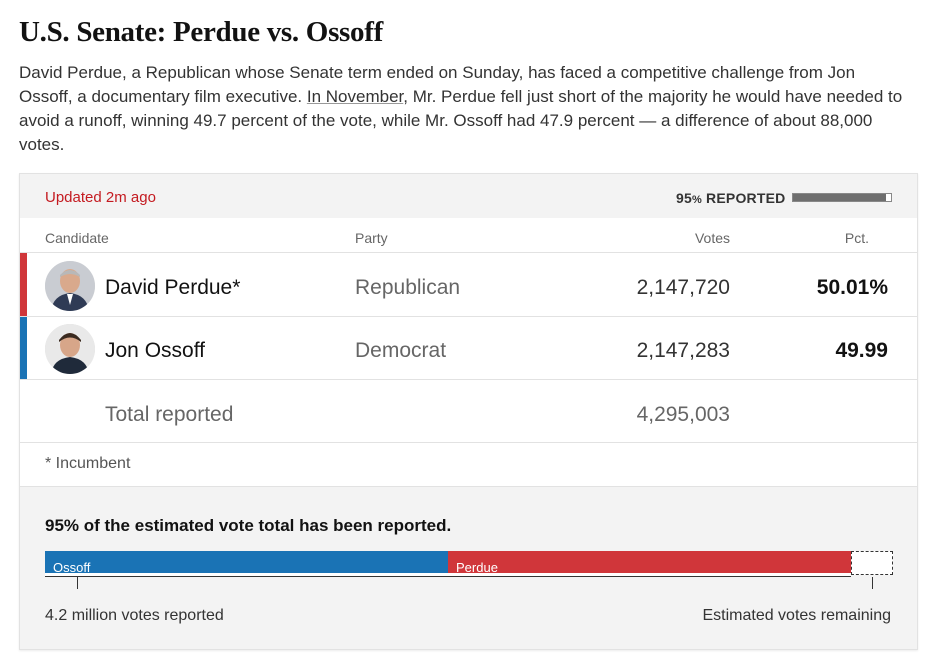  Describe the element at coordinates (683, 414) in the screenshot. I see `total-votes: 4,295,003` at that location.